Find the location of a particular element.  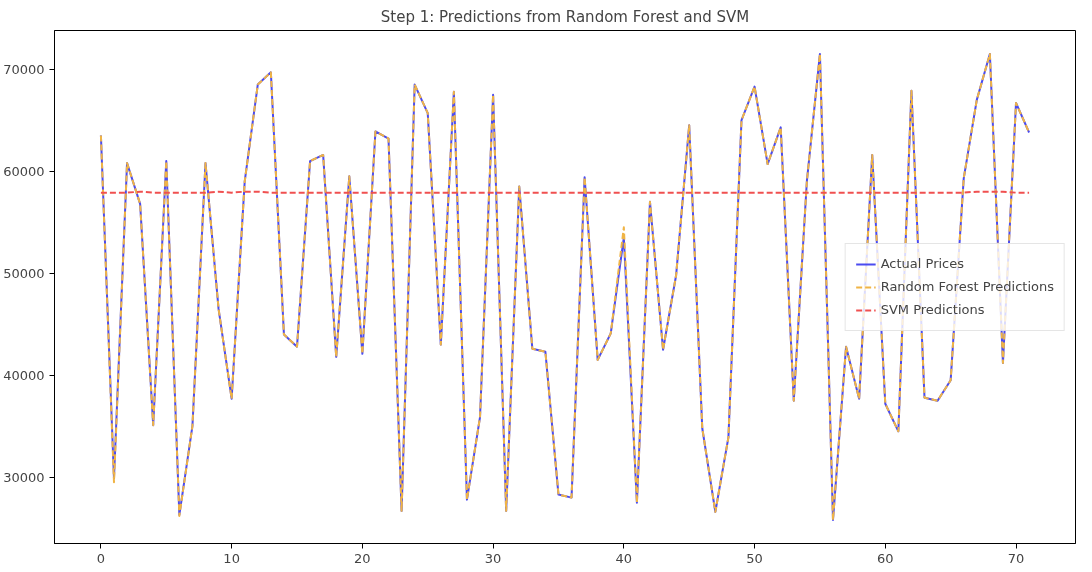

legend-label: Random Forest Predictions is located at coordinates (967, 286).